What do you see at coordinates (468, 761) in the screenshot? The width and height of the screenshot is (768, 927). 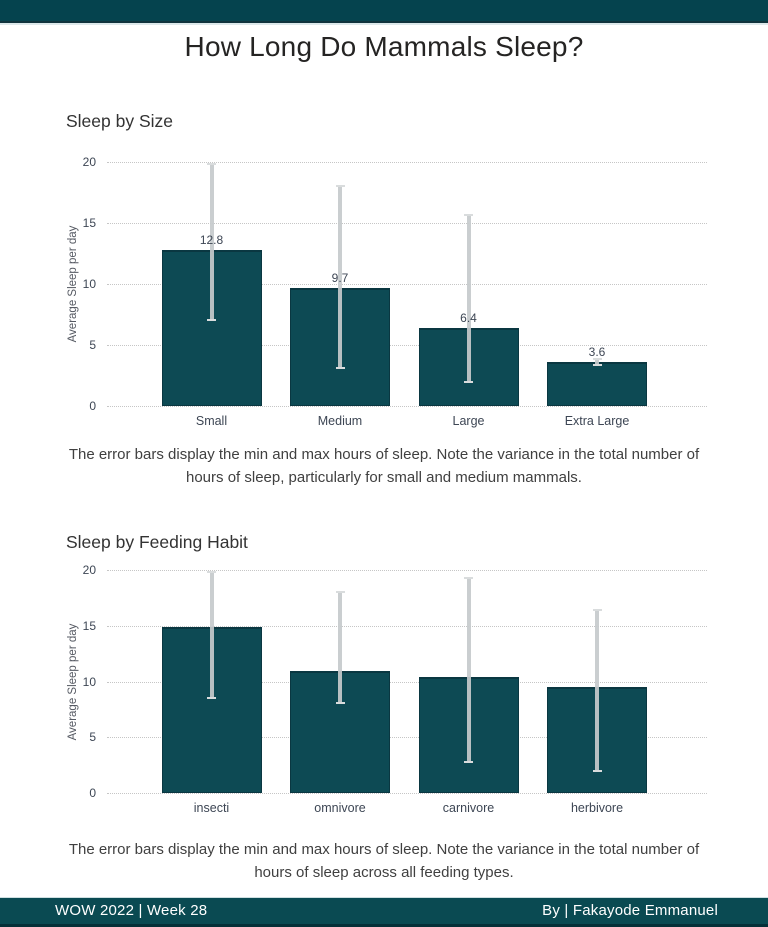 I see `error-bar-min-cap-carnivore` at bounding box center [468, 761].